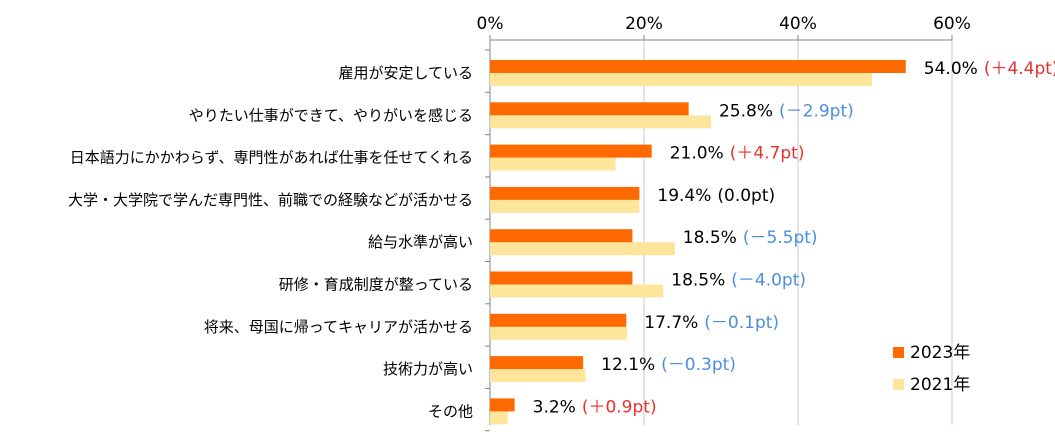  Describe the element at coordinates (428, 369) in the screenshot. I see `category-label: 技術力が高い` at that location.